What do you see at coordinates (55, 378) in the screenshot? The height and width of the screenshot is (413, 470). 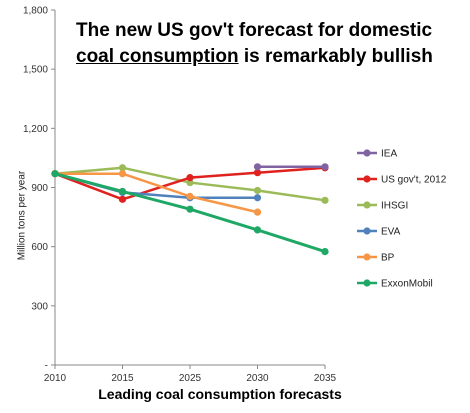 I see `x-tick-label: 2010` at bounding box center [55, 378].